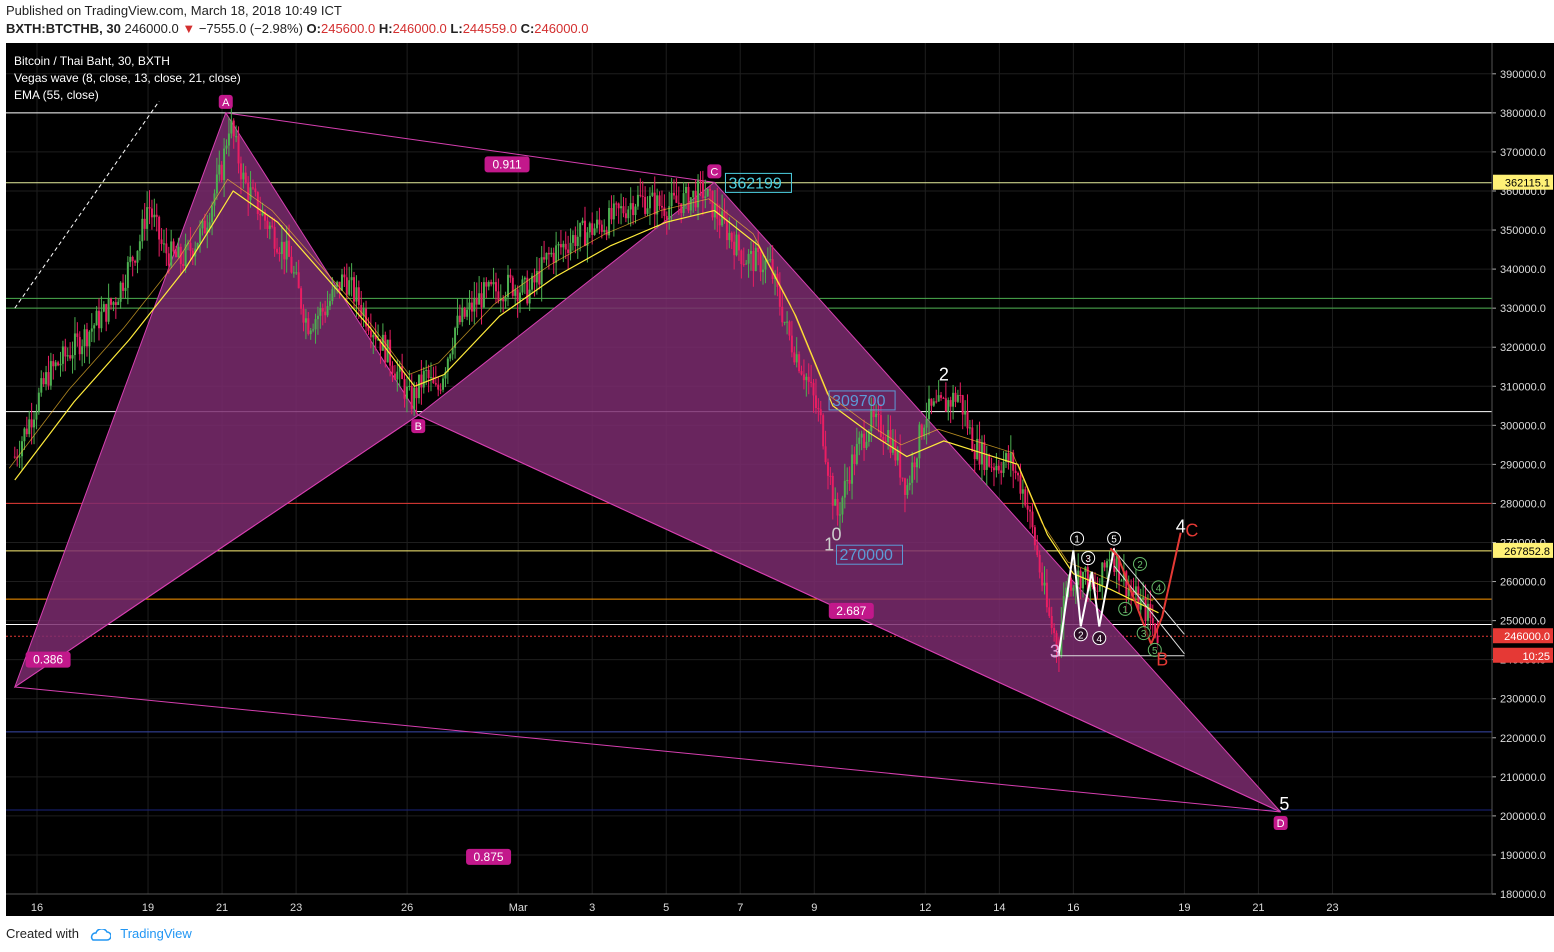  What do you see at coordinates (1523, 426) in the screenshot?
I see `price-tick-label: 300000.0` at bounding box center [1523, 426].